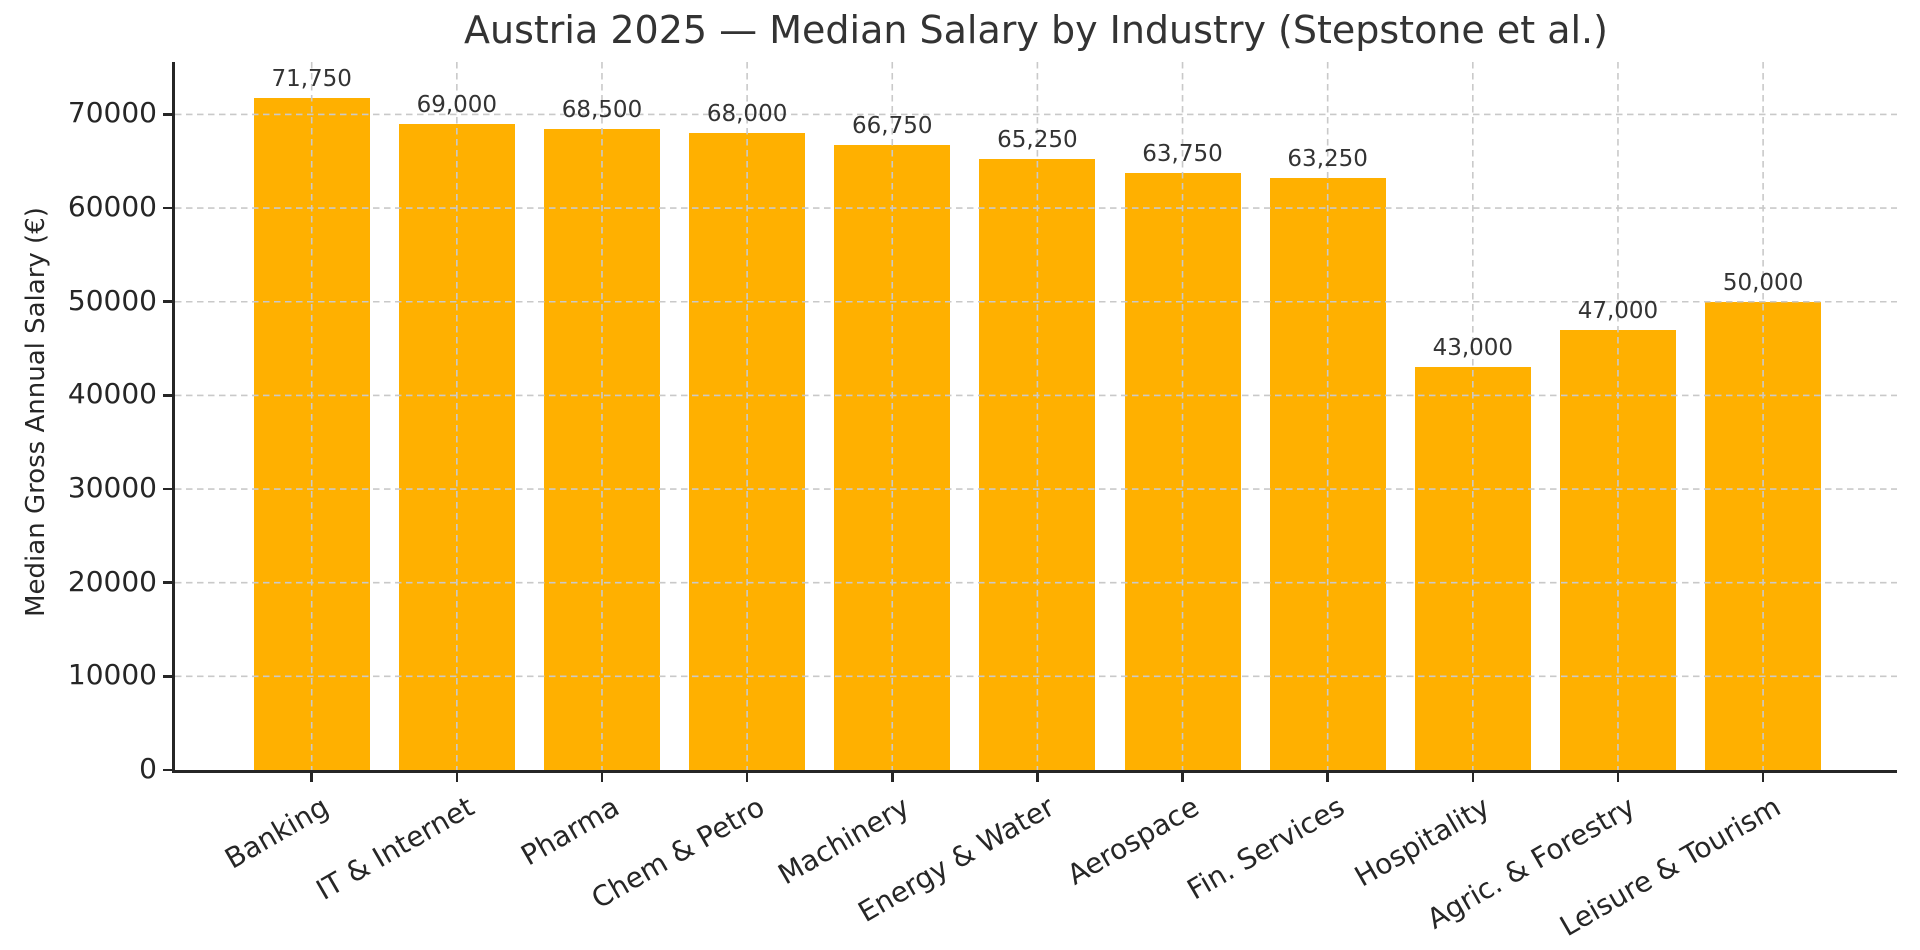  I want to click on bar-banking, so click(311, 434).